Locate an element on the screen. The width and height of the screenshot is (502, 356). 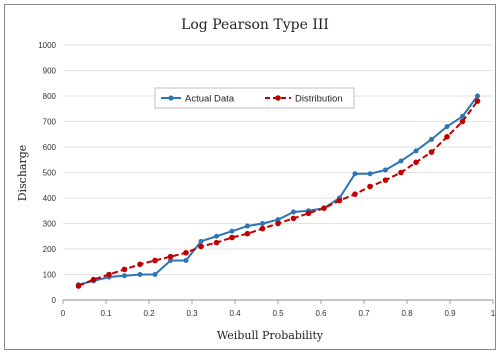
legend-label-actual: Actual Data is located at coordinates (210, 99).